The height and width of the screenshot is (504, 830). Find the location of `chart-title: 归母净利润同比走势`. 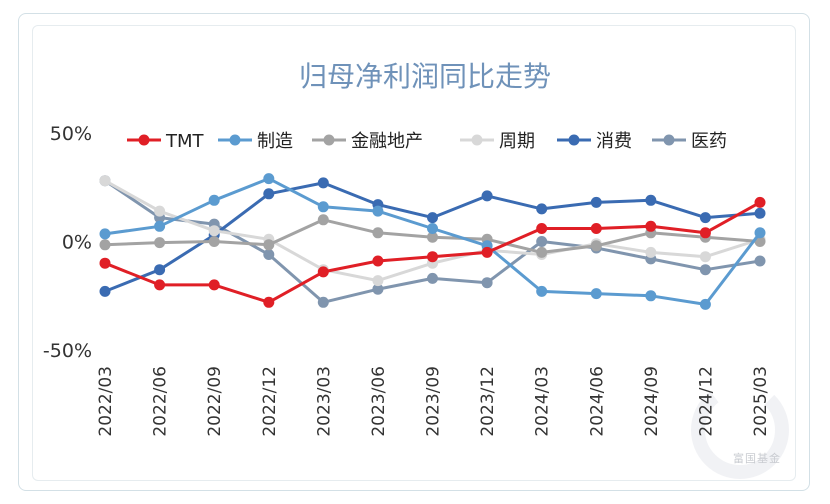

chart-title: 归母净利润同比走势 is located at coordinates (425, 76).